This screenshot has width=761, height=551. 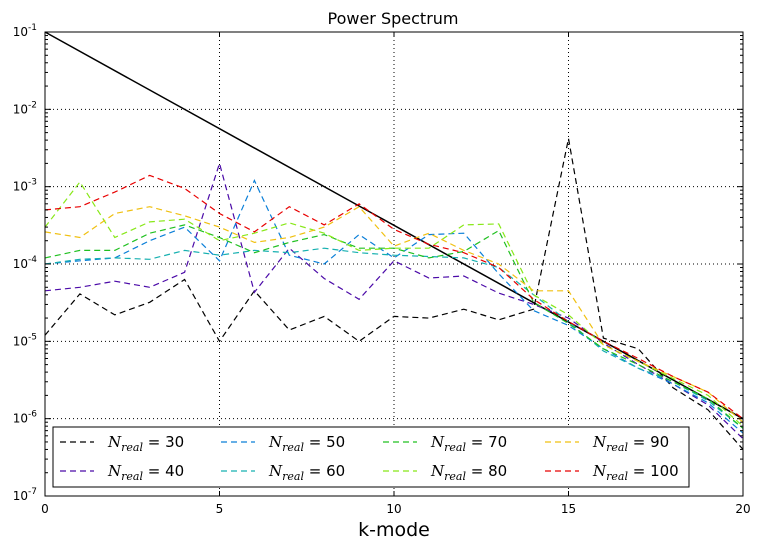 I want to click on legend-label: Nreal = 40, so click(x=145, y=472).